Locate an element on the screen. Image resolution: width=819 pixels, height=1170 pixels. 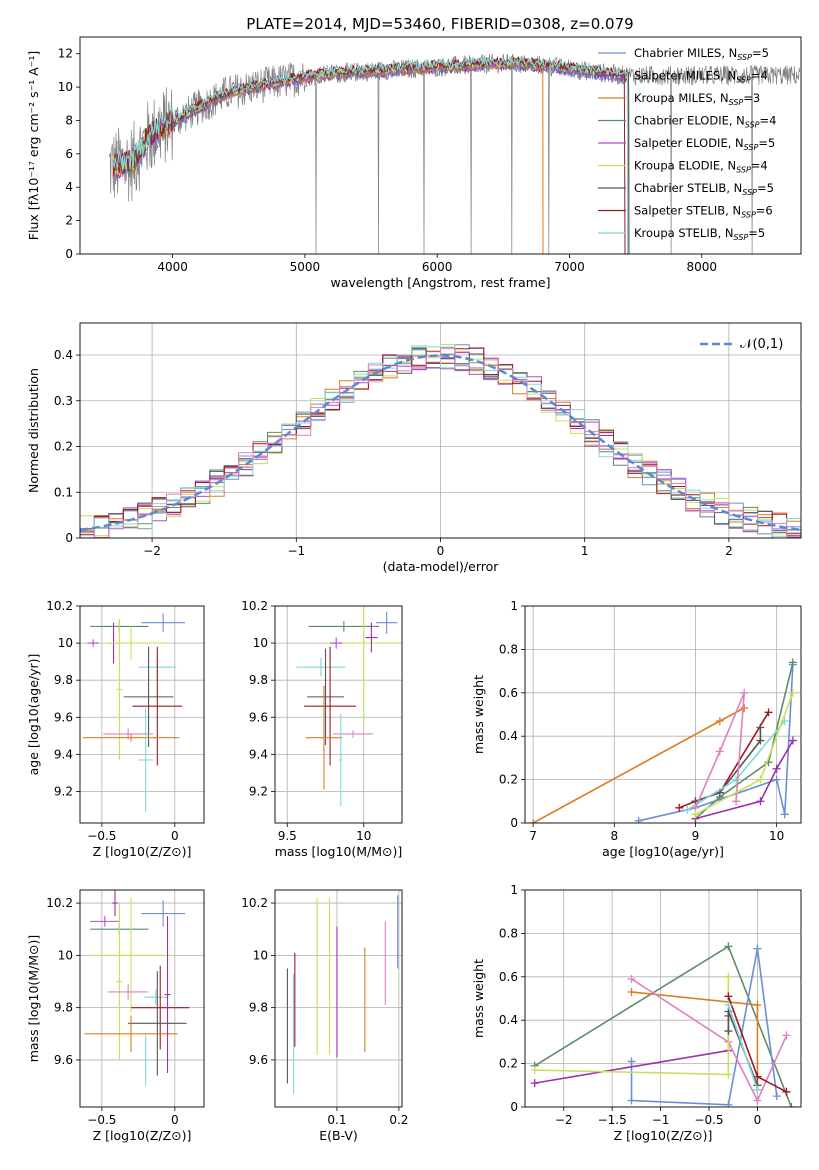
legend-entry: Kroupa MILES, NSSP=3 is located at coordinates (697, 99).